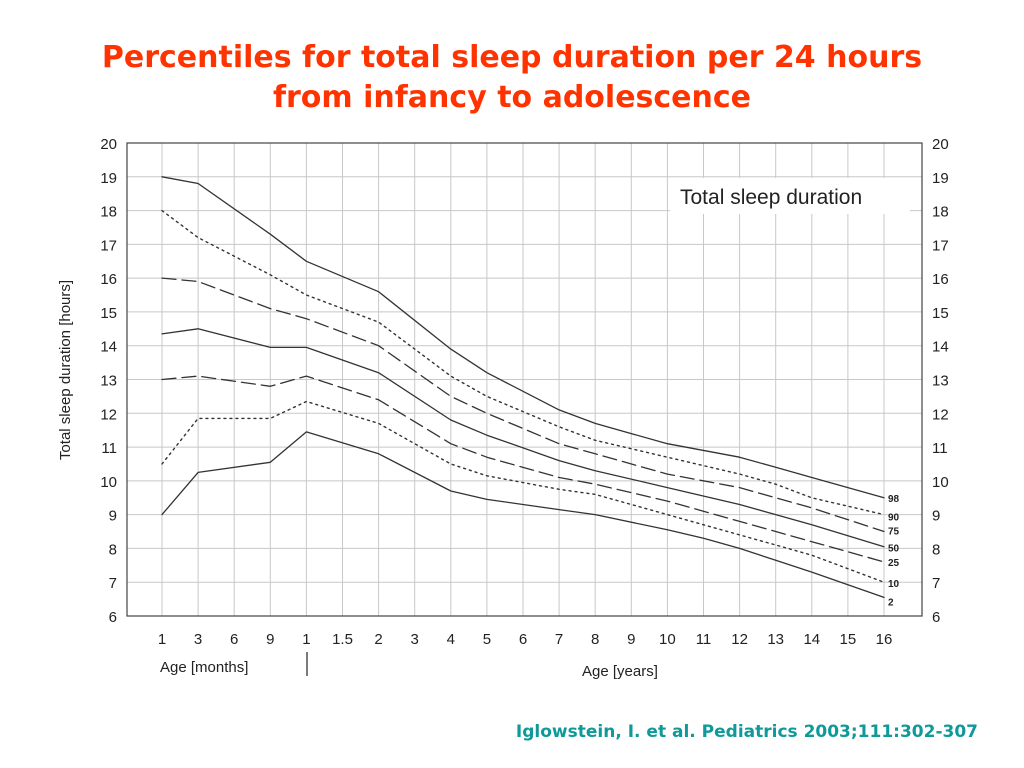 The height and width of the screenshot is (768, 1024). I want to click on y-tick-label-right: 16, so click(940, 279).